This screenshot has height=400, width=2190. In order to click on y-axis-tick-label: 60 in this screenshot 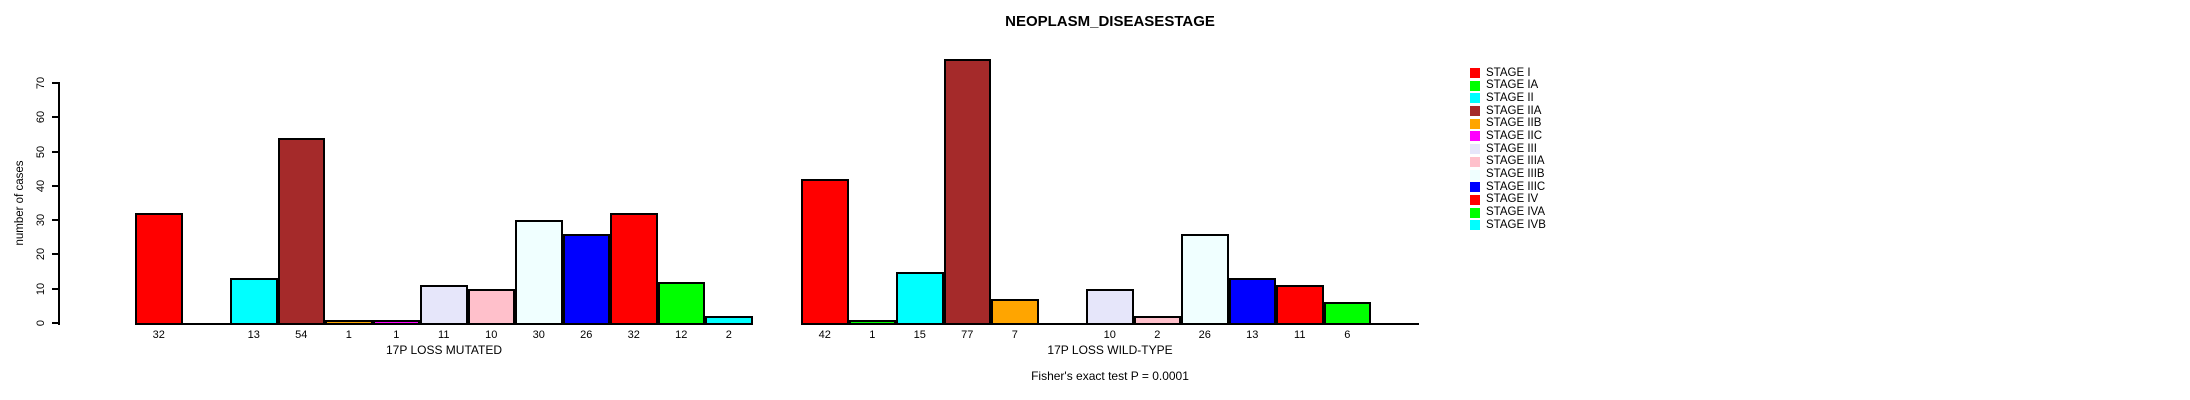, I will do `click(41, 117)`.